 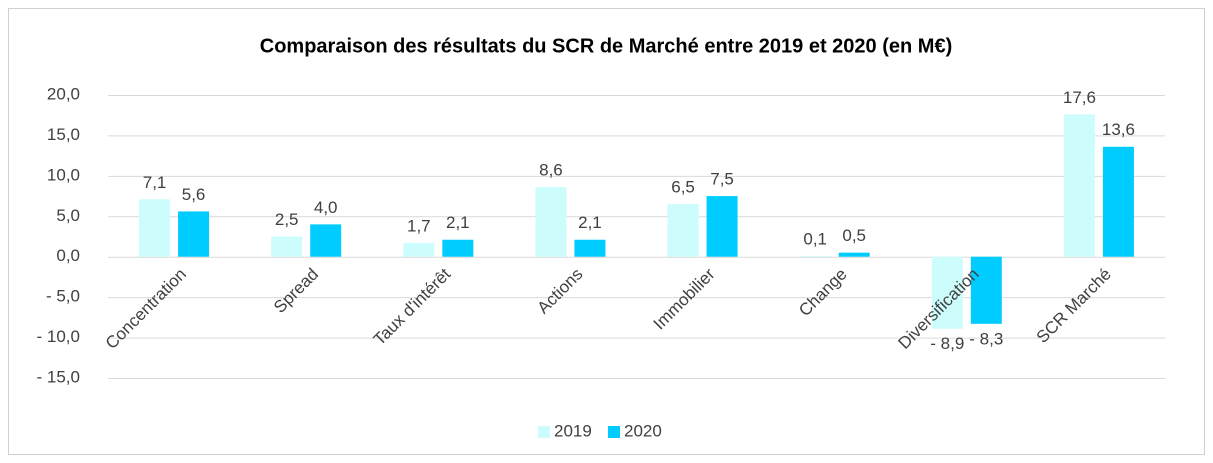 I want to click on data-label: 17,6, so click(x=1079, y=97).